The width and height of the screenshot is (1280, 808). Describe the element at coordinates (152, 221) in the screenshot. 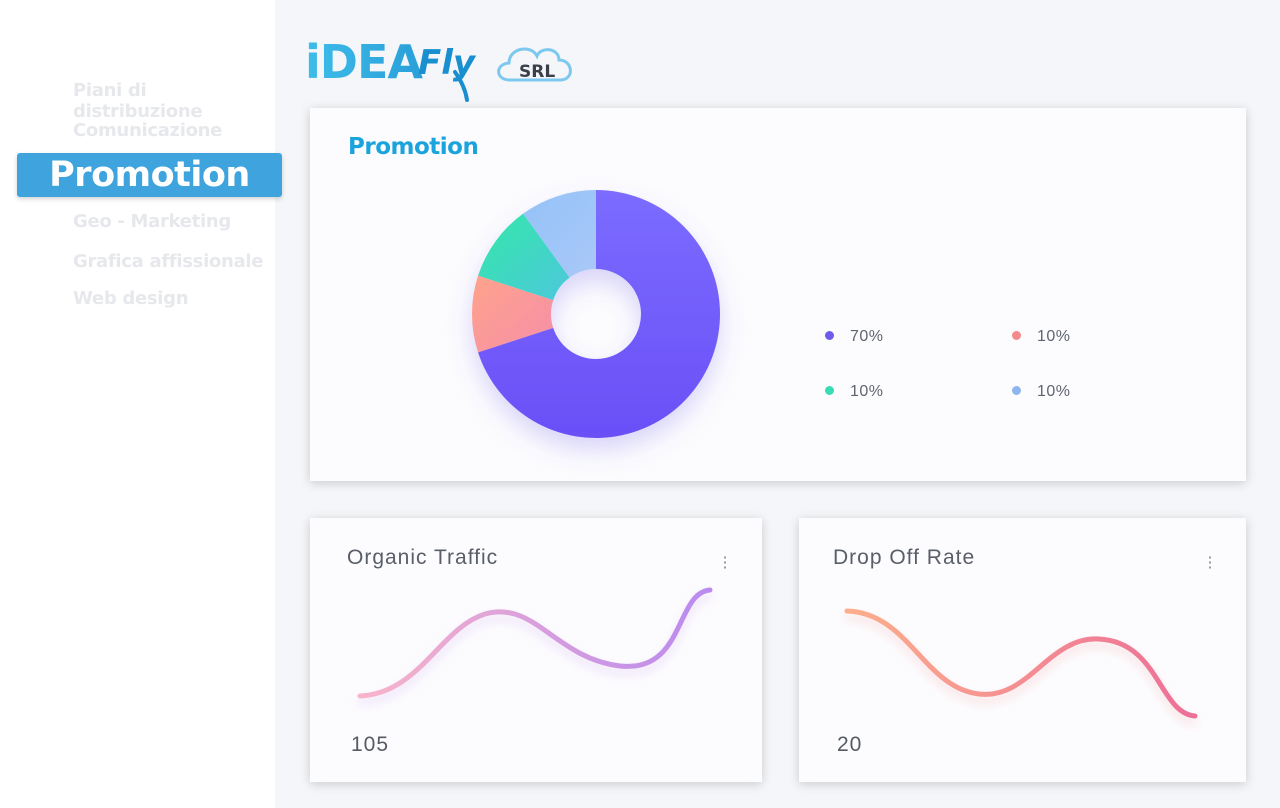

I see `sidebar-item-geo-marketing: Geo - Marketing` at that location.